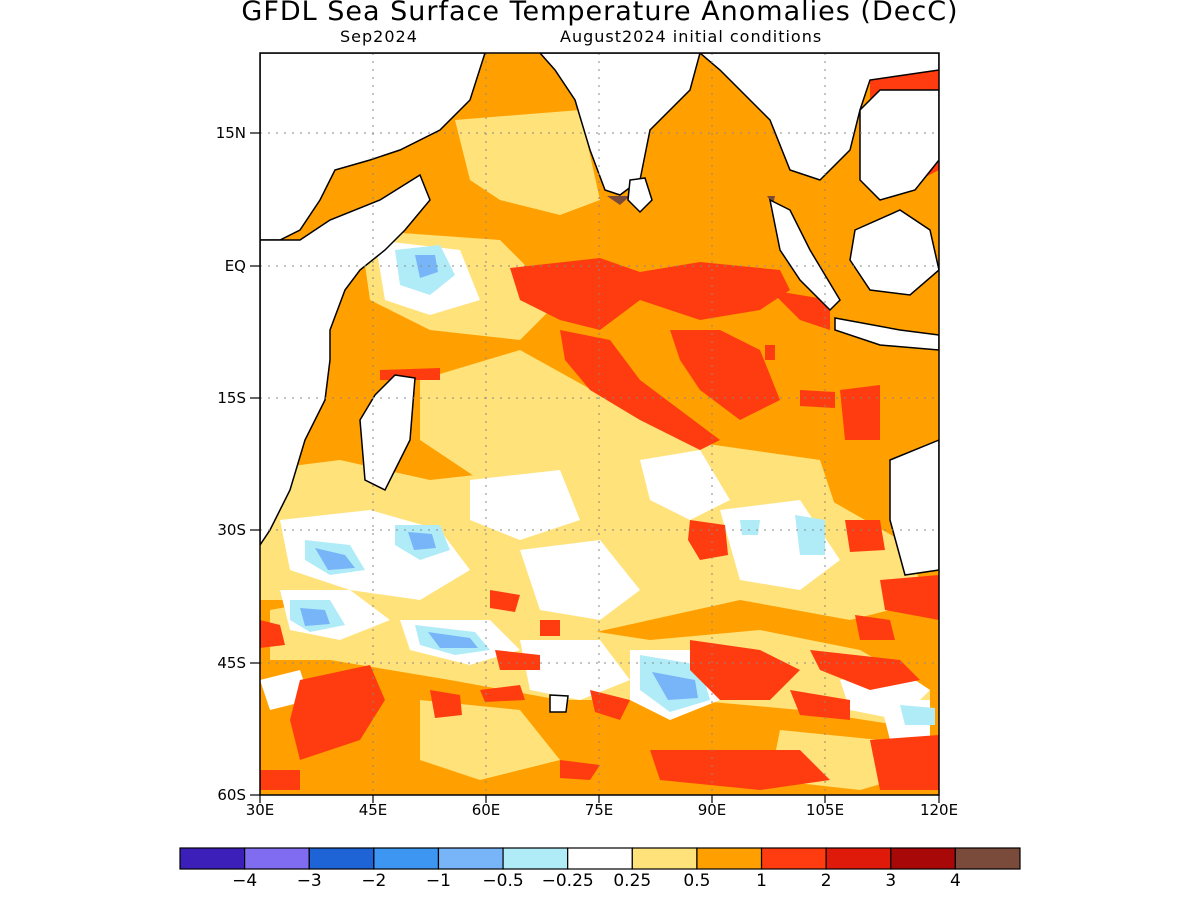 This screenshot has width=1200, height=900. What do you see at coordinates (374, 881) in the screenshot?
I see `colorbar-label: −2` at bounding box center [374, 881].